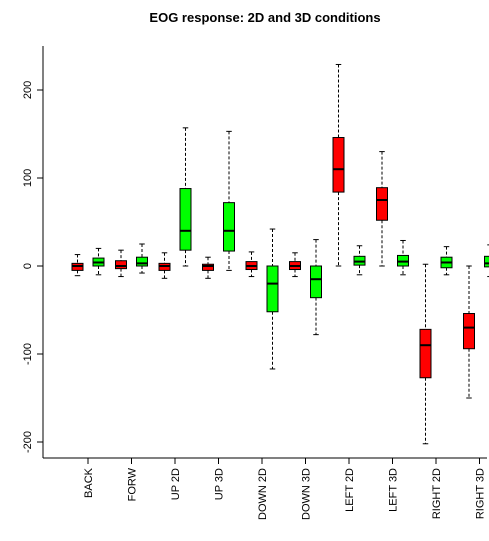 The image size is (489, 541). What do you see at coordinates (220, 484) in the screenshot?
I see `x-tick-label: UP 3D` at bounding box center [220, 484].